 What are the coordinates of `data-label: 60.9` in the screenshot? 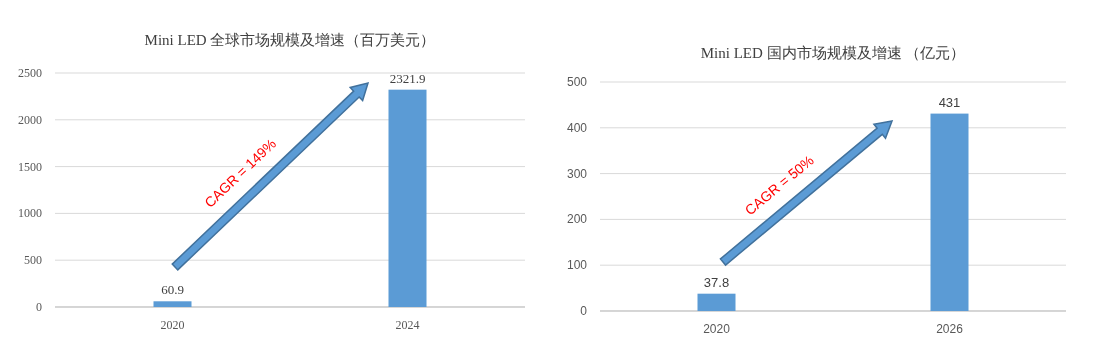 It's located at (172, 290).